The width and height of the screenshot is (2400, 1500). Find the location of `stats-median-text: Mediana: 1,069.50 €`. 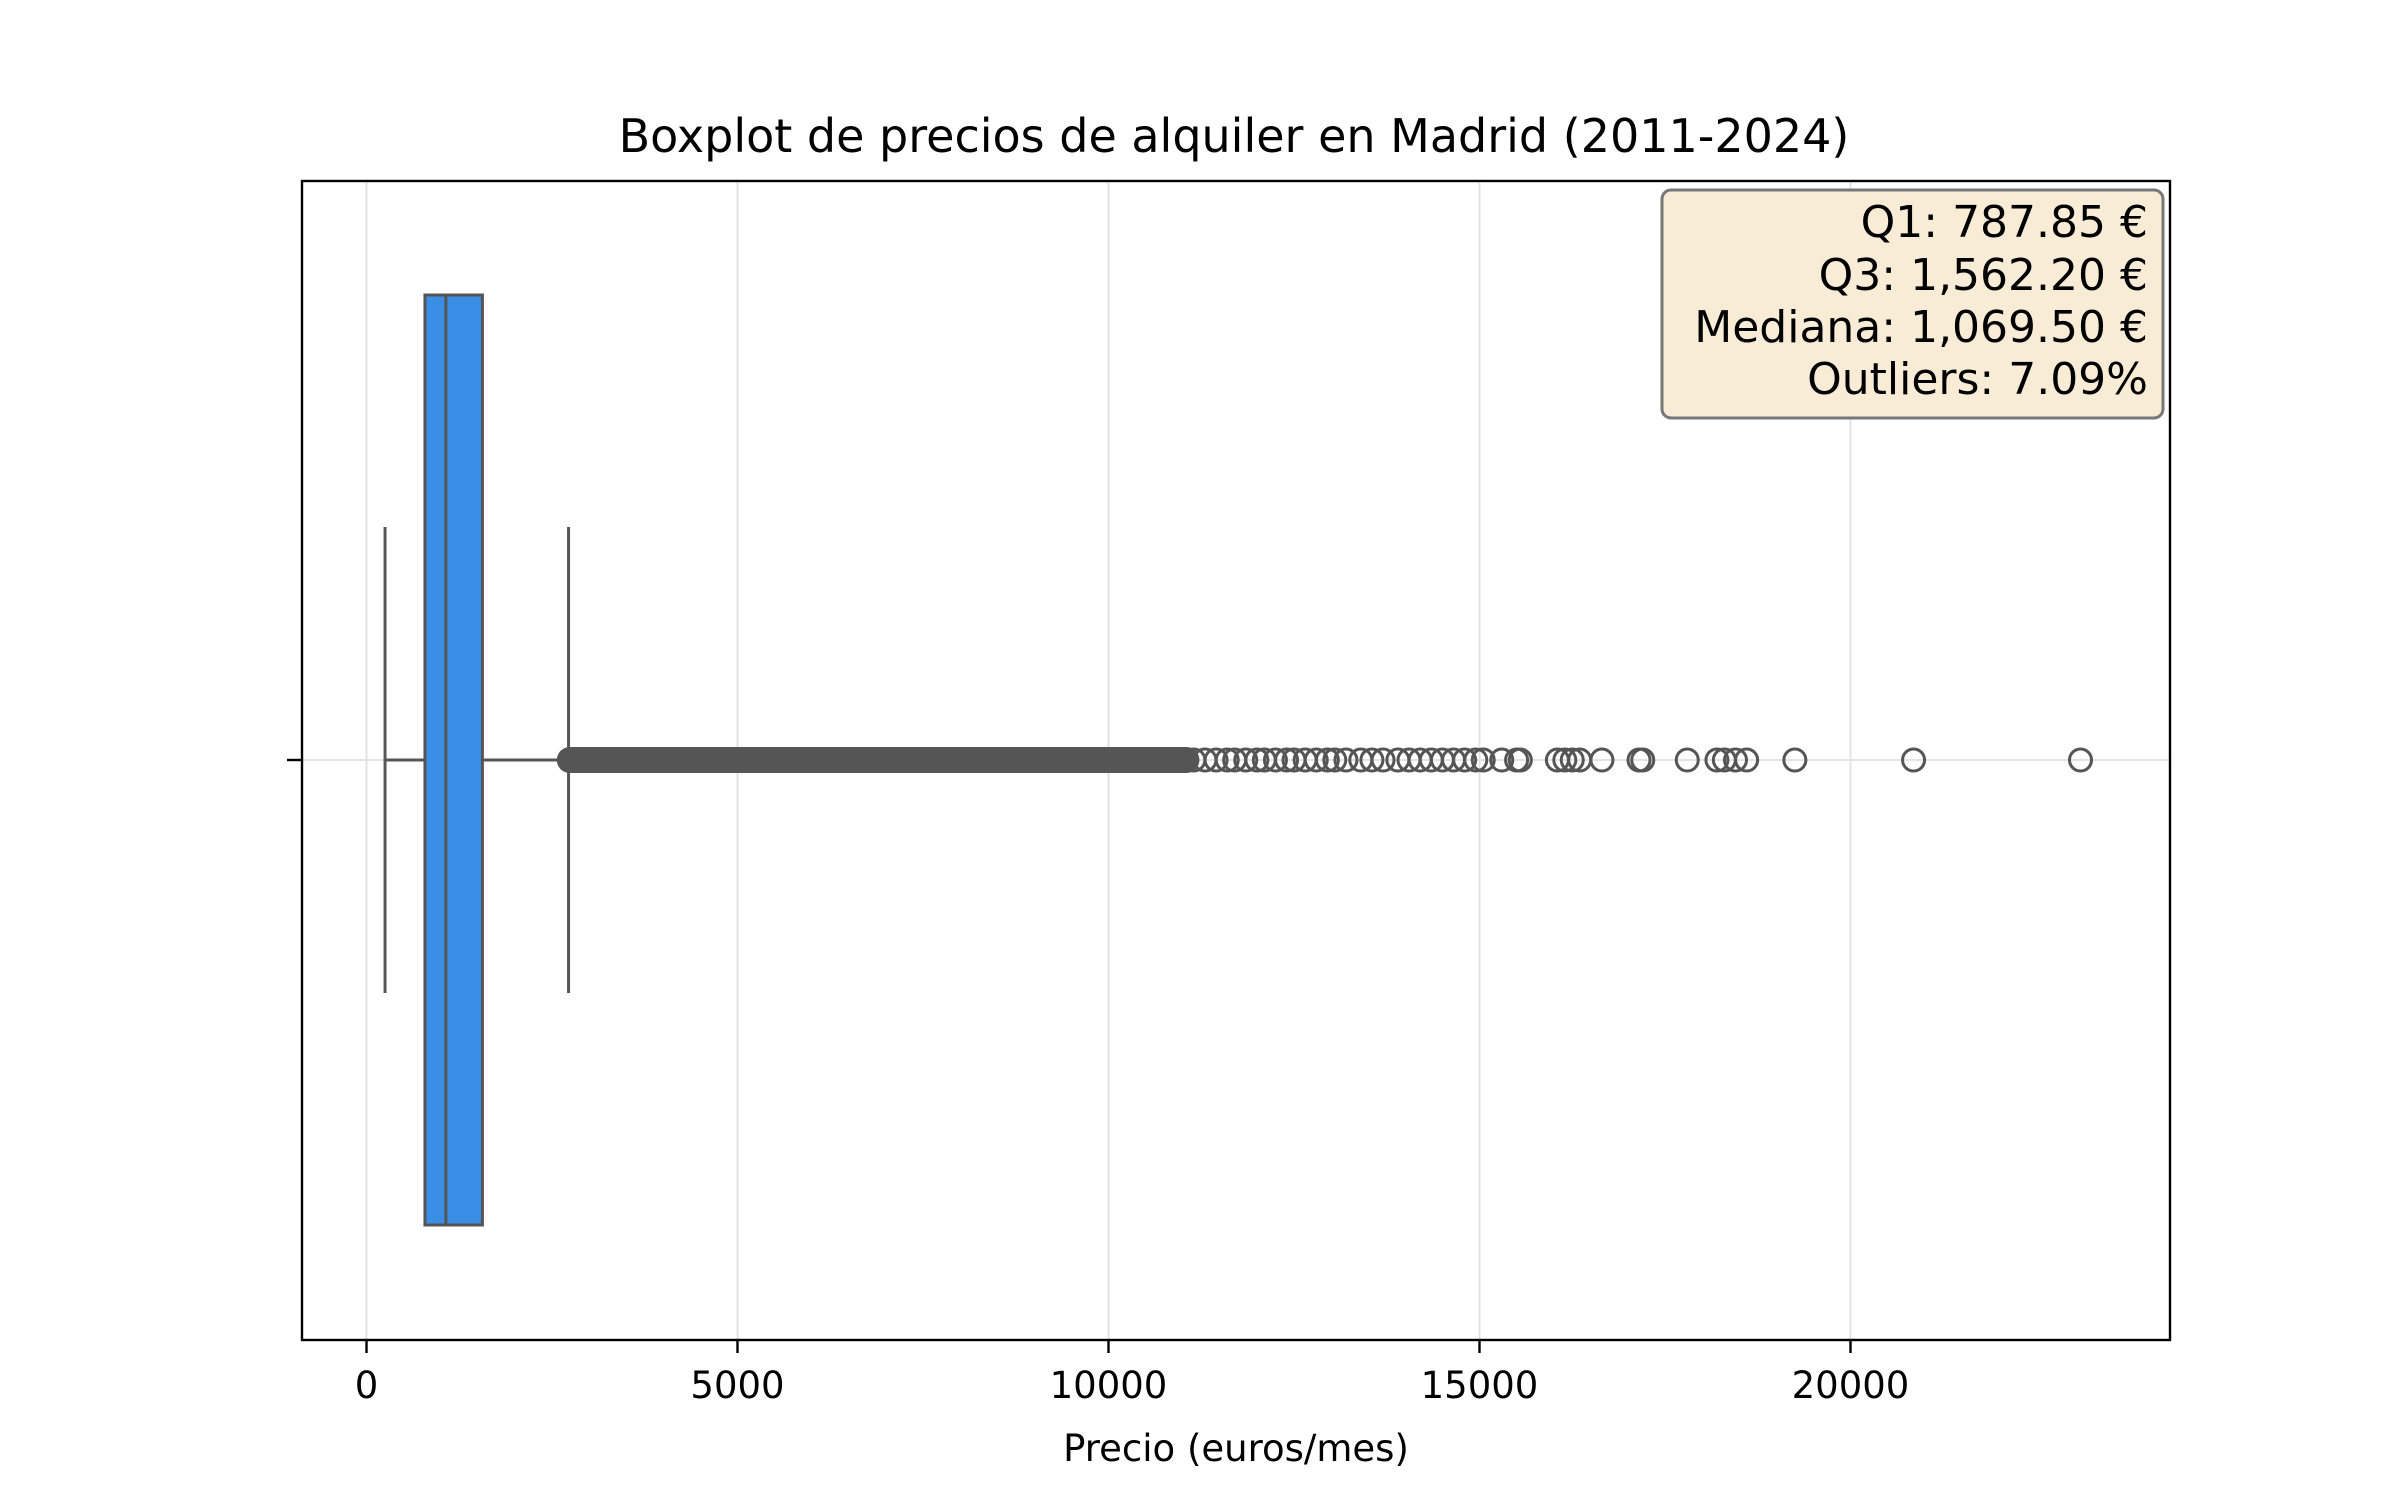

stats-median-text: Mediana: 1,069.50 € is located at coordinates (1921, 327).